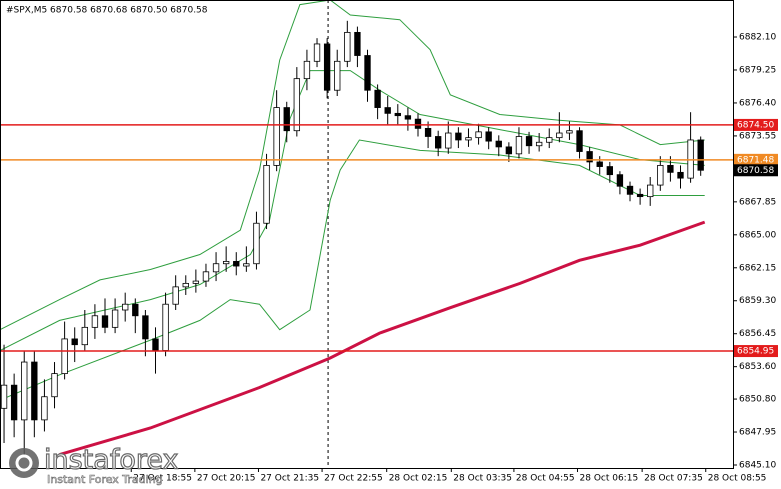 This screenshot has width=781, height=489. Describe the element at coordinates (482, 479) in the screenshot. I see `x-tick-label: 28 Oct 03:35` at that location.